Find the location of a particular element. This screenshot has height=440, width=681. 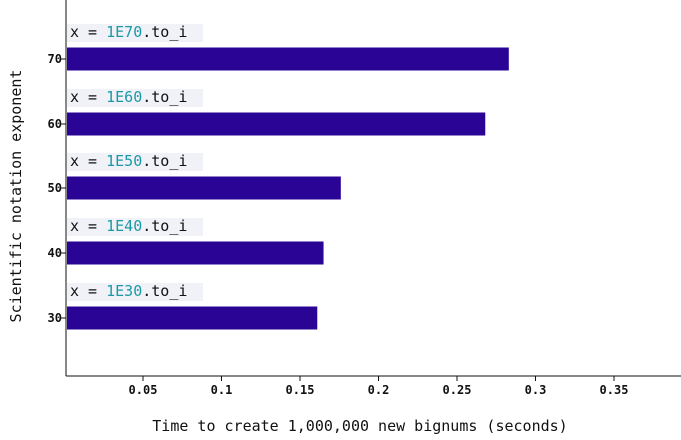

y-axis-title: Scientific notation exponent is located at coordinates (16, 196).